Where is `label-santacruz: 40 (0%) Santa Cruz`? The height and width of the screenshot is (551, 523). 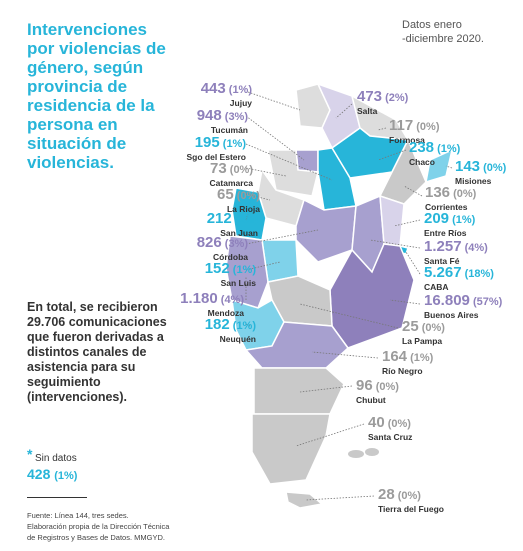
label-santacruz: 40 (0%) Santa Cruz is located at coordinates (390, 428).